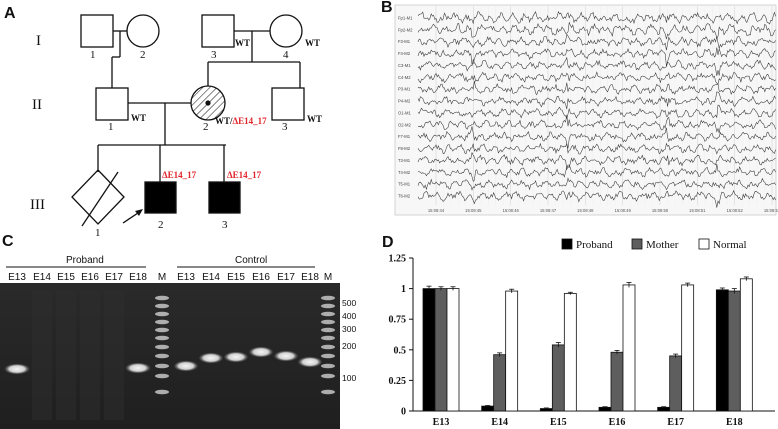 The height and width of the screenshot is (429, 778). What do you see at coordinates (160, 197) in the screenshot?
I see `pedigree-affected-male-iii2` at bounding box center [160, 197].